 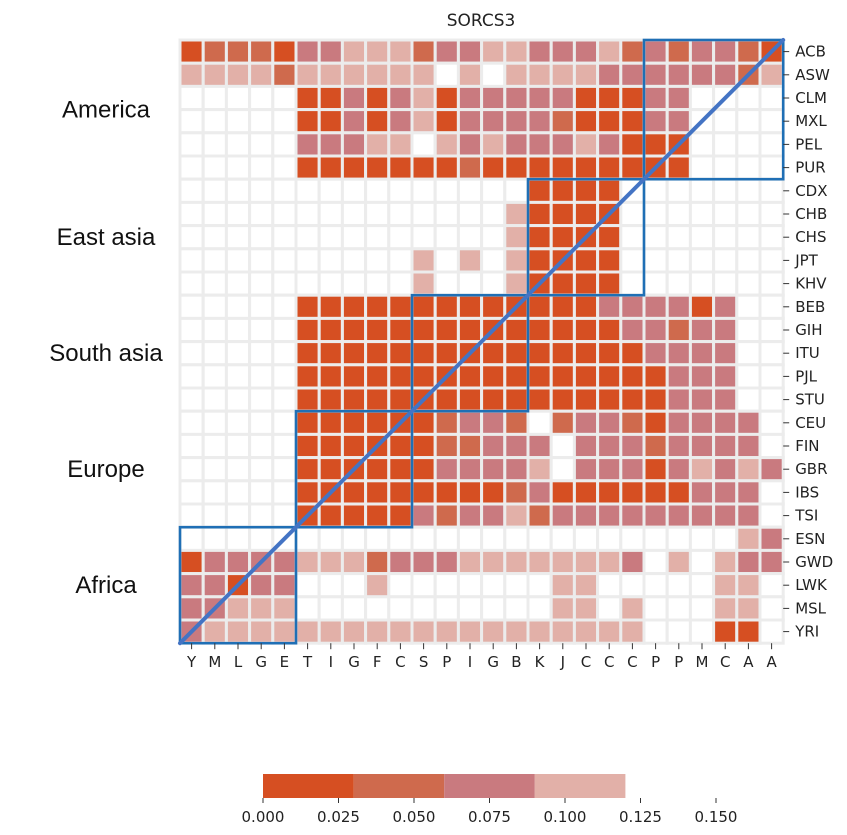 What do you see at coordinates (414, 817) in the screenshot?
I see `colorbar-label-2: 0.050` at bounding box center [414, 817].